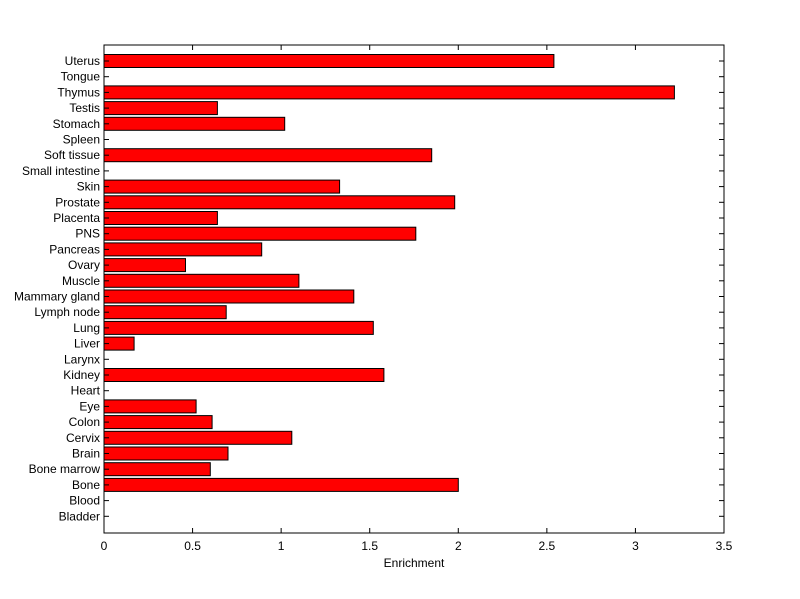  I want to click on y-tick-label-small-intestine: Small intestine, so click(61, 171).